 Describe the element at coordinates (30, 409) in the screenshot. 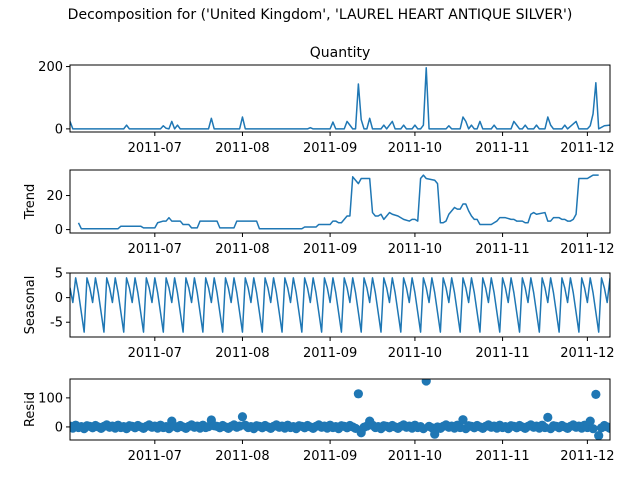

I see `y-axis-label: Resid` at that location.